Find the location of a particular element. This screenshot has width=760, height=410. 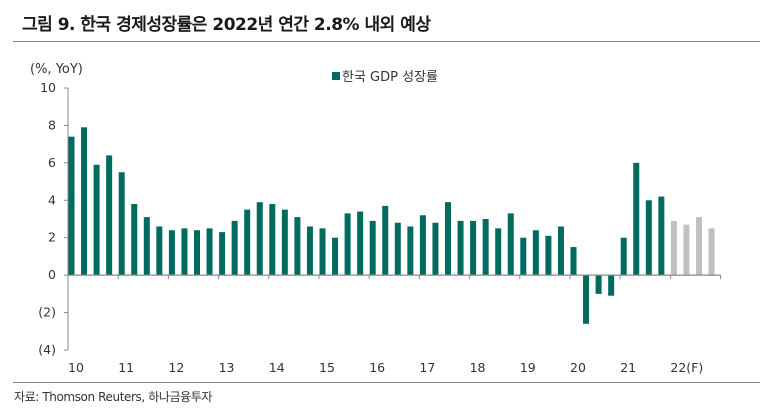

x-tick-label: 12 is located at coordinates (176, 367).